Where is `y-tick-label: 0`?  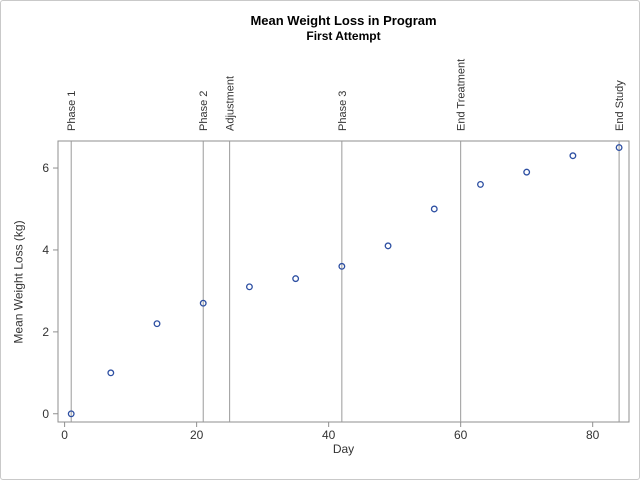 y-tick-label: 0 is located at coordinates (45, 414).